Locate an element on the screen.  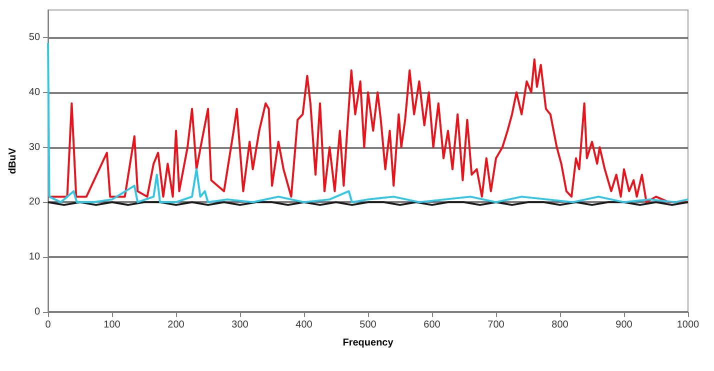
y-axis-title: dBuV is located at coordinates (13, 161).